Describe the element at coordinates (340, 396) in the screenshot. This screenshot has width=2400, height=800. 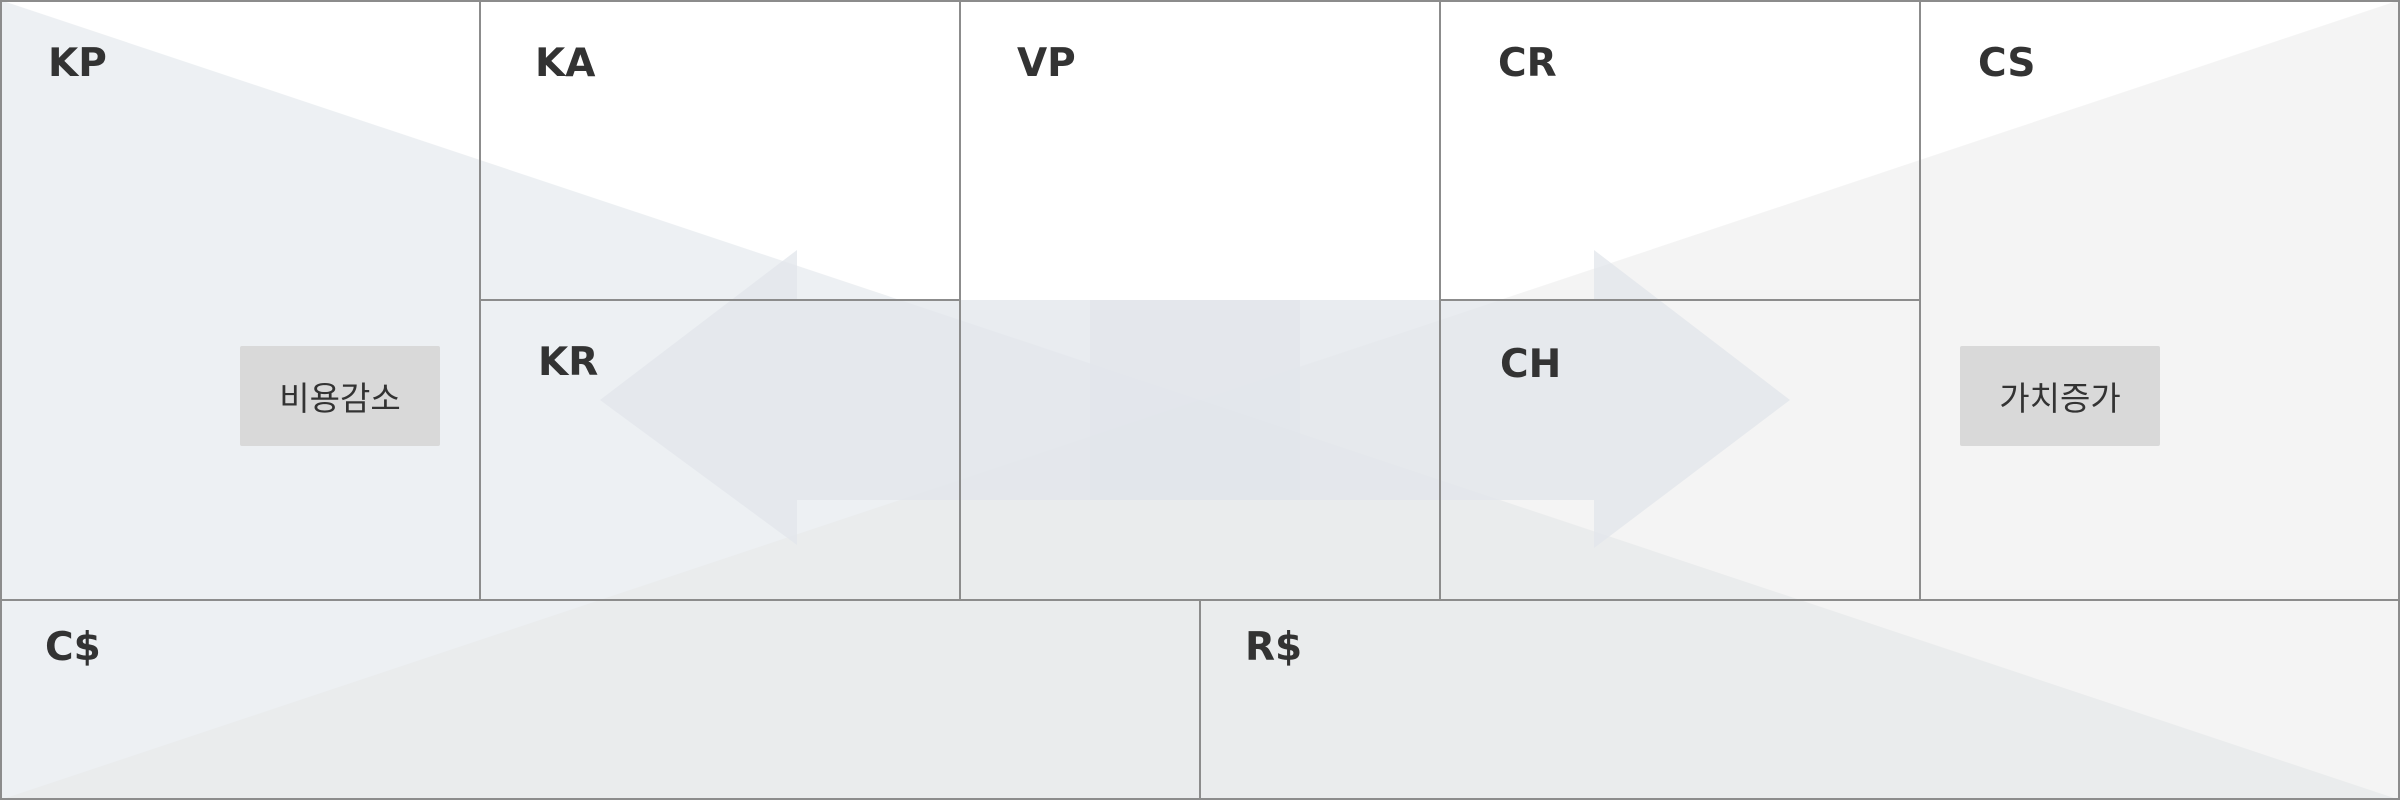
I see `cost-reduction-tag: 비용감소` at that location.